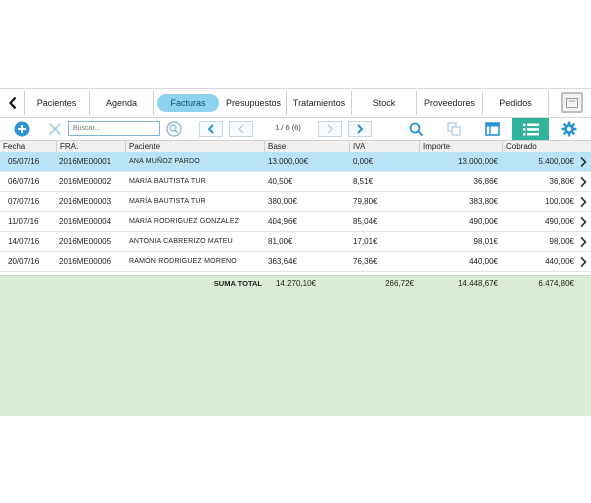 This screenshot has width=591, height=503. Describe the element at coordinates (282, 201) in the screenshot. I see `cell-base: 380,00€` at that location.